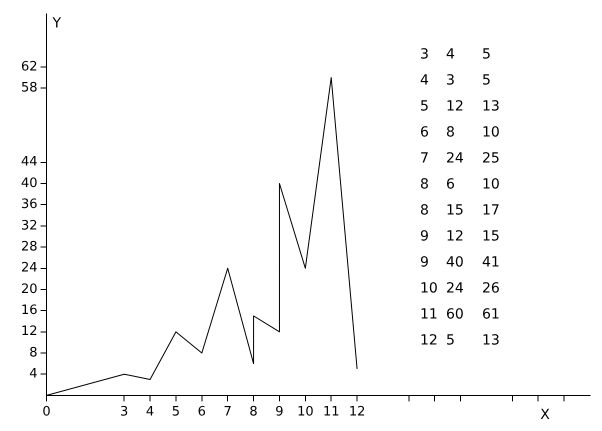 This screenshot has height=431, width=602. What do you see at coordinates (29, 162) in the screenshot?
I see `y-tick-label: 44` at bounding box center [29, 162].